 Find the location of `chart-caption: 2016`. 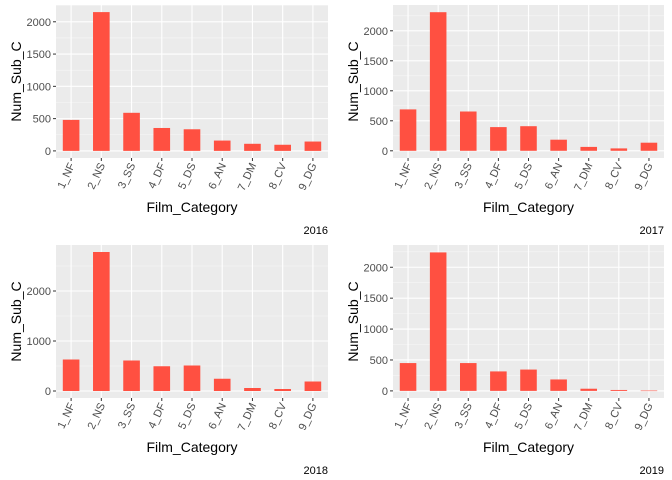

chart-caption: 2016 is located at coordinates (316, 231).